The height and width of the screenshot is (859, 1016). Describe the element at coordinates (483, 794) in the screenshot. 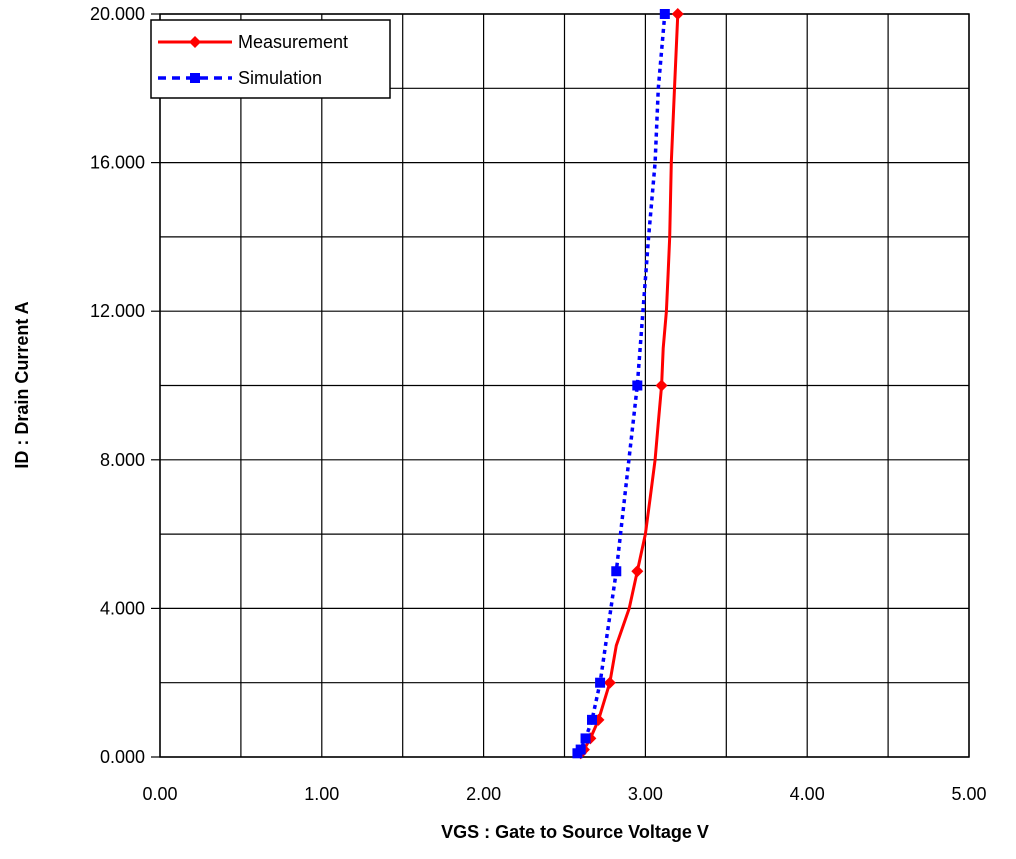

I see `x-tick-label: 2.00` at that location.